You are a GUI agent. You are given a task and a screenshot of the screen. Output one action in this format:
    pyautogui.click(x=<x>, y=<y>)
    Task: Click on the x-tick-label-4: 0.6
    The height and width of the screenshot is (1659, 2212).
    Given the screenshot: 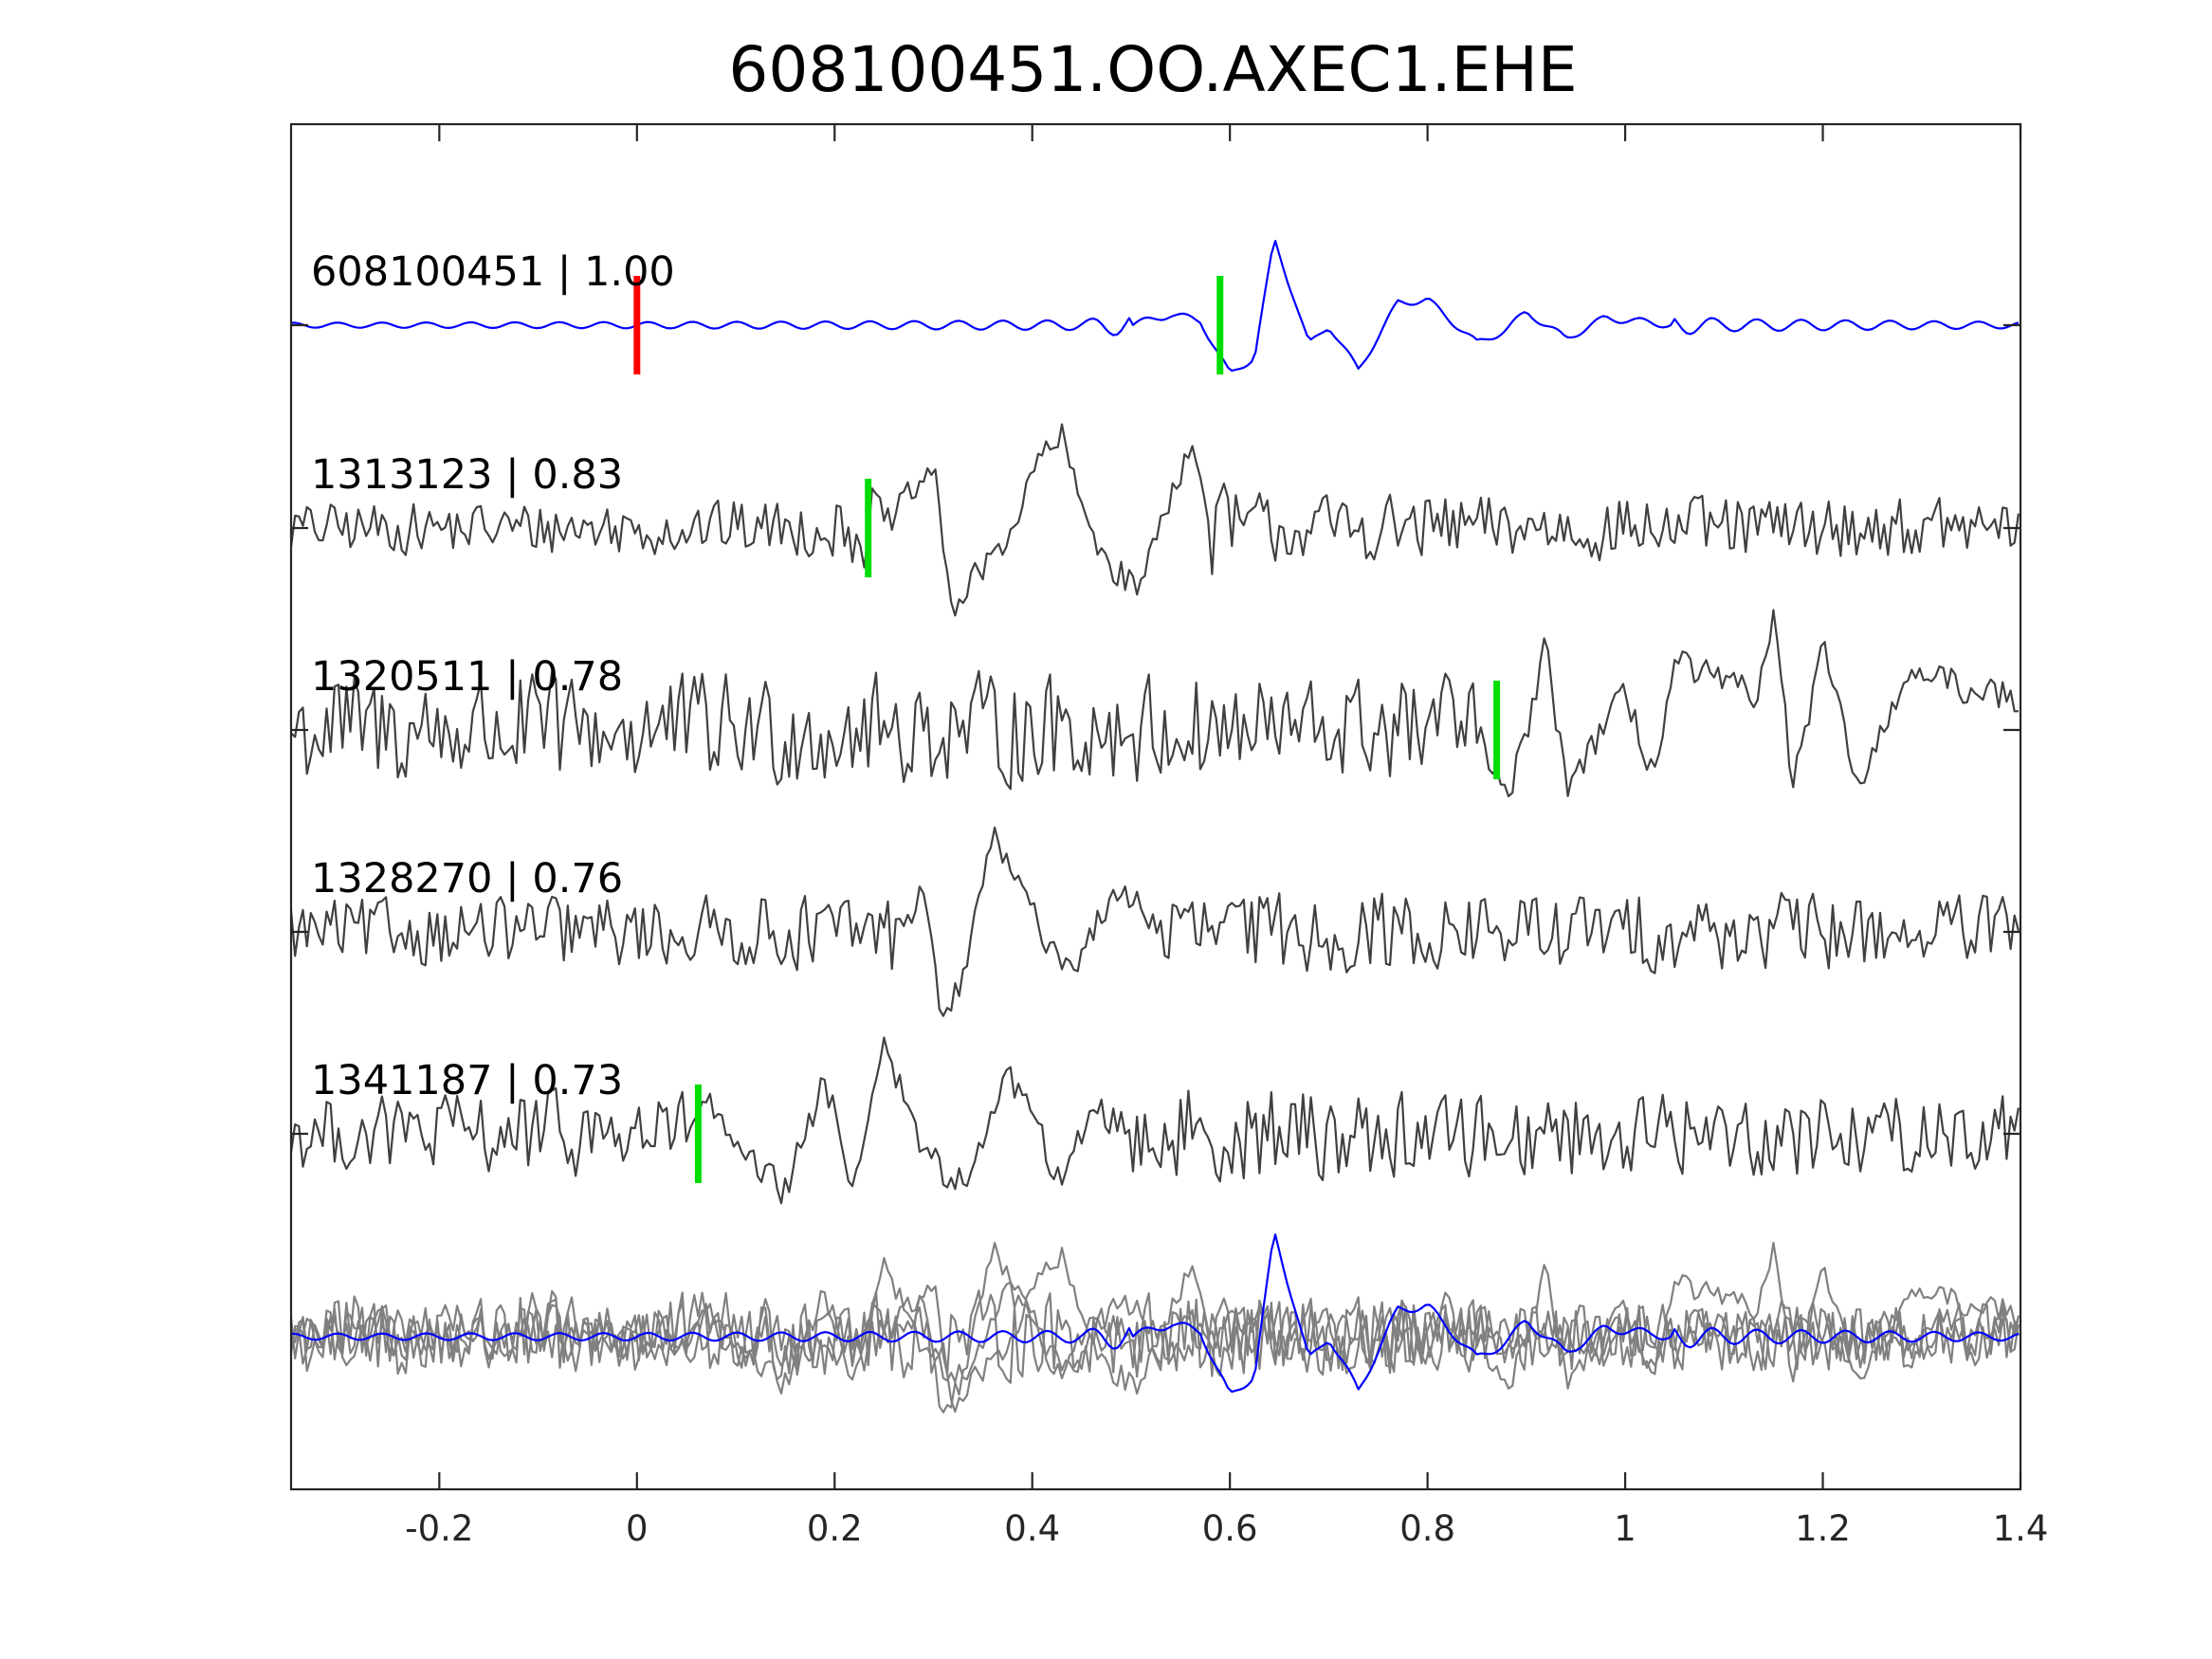 What is the action you would take?
    pyautogui.click(x=1230, y=1528)
    